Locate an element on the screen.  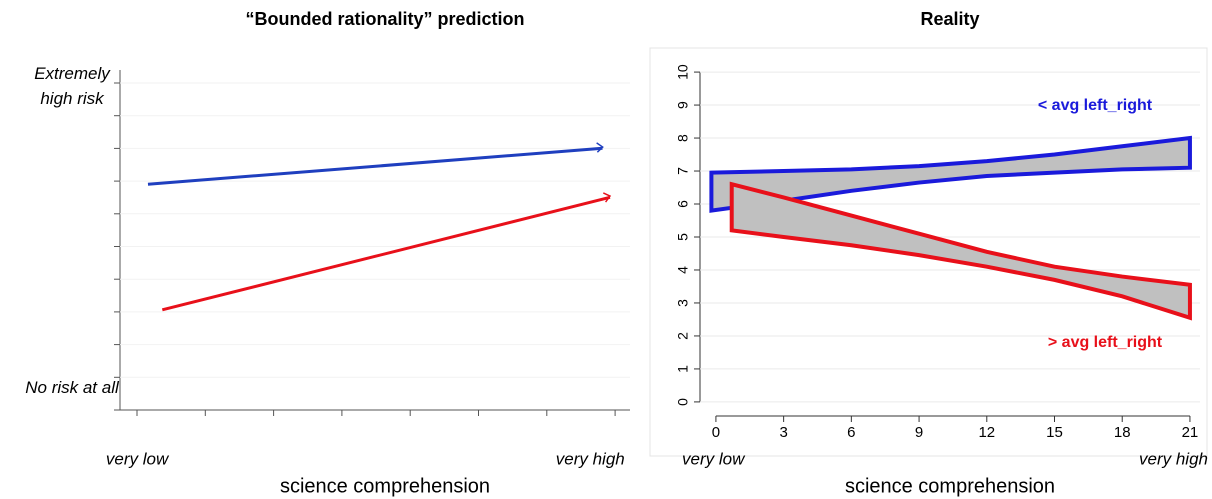
y-tick-label: 10 is located at coordinates (683, 72).